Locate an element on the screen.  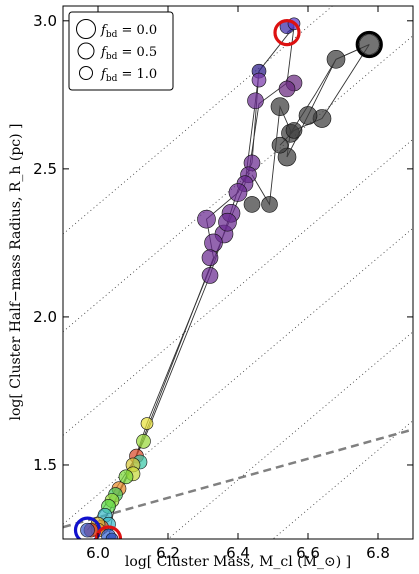
y-tick-label: 2.0 is located at coordinates (45, 317).